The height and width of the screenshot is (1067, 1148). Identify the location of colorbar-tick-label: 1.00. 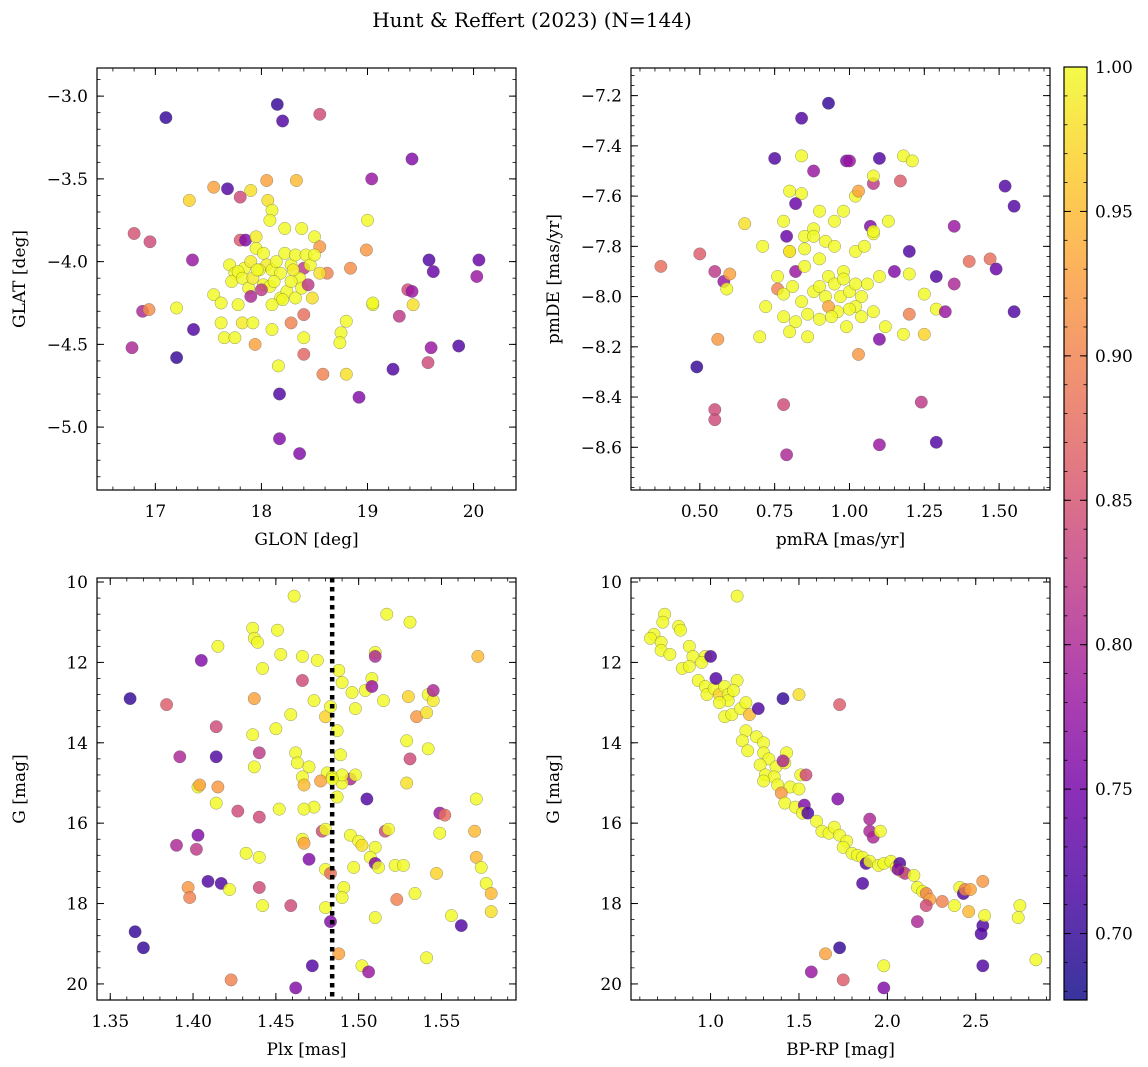
(1114, 68).